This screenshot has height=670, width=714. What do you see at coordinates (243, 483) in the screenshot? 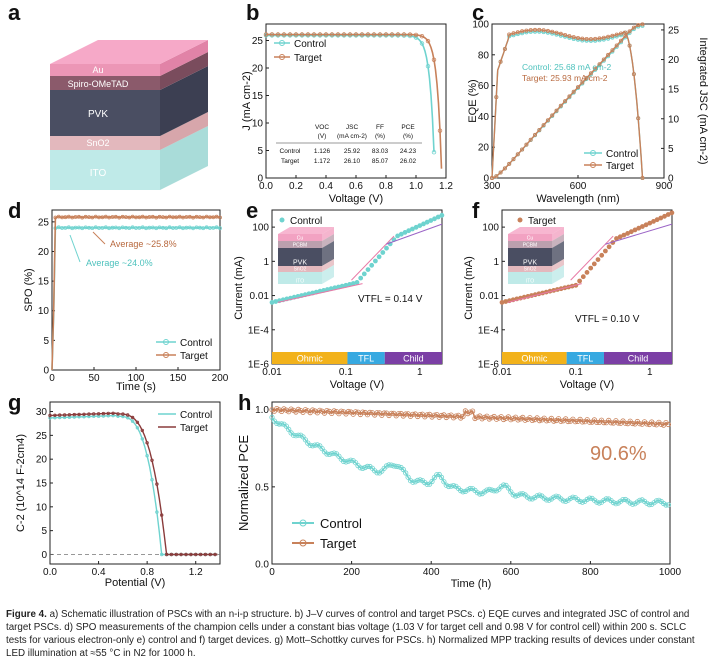
I see `ylabel-h: Normalized PCE` at bounding box center [243, 483].